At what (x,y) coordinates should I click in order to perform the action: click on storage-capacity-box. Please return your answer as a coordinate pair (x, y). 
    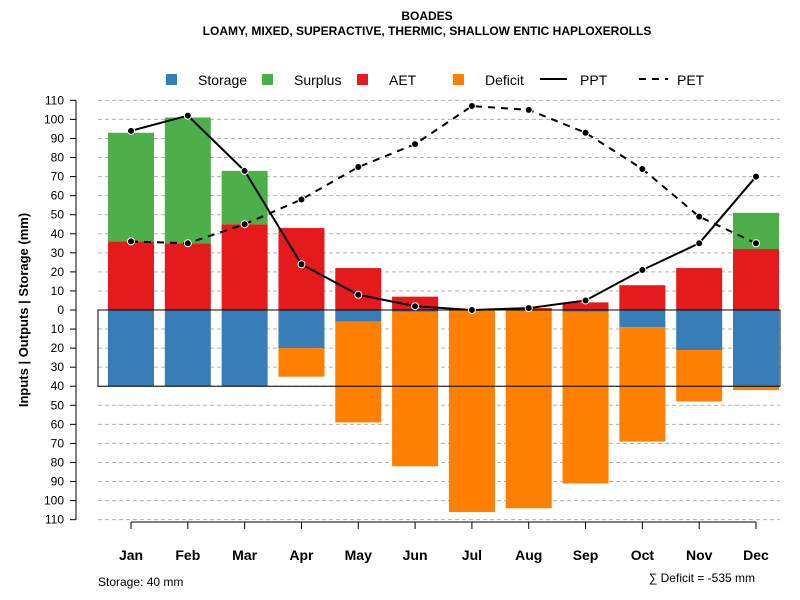
    Looking at the image, I should click on (439, 348).